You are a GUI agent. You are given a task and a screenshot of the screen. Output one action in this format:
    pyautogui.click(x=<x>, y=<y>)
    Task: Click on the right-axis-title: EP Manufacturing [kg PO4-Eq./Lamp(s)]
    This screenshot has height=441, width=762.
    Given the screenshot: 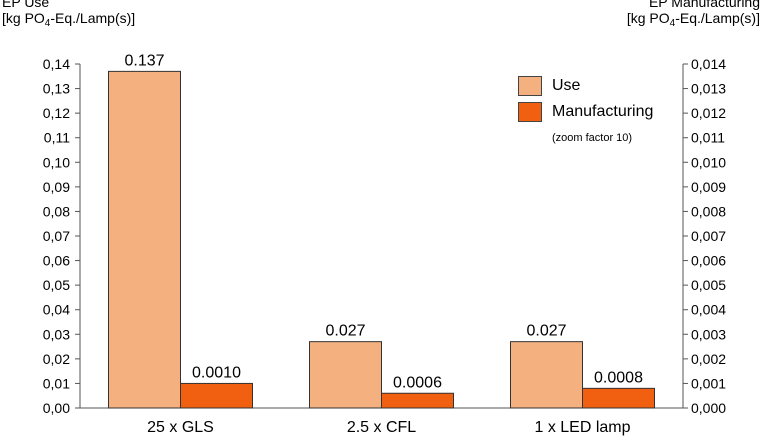 What is the action you would take?
    pyautogui.click(x=693, y=16)
    